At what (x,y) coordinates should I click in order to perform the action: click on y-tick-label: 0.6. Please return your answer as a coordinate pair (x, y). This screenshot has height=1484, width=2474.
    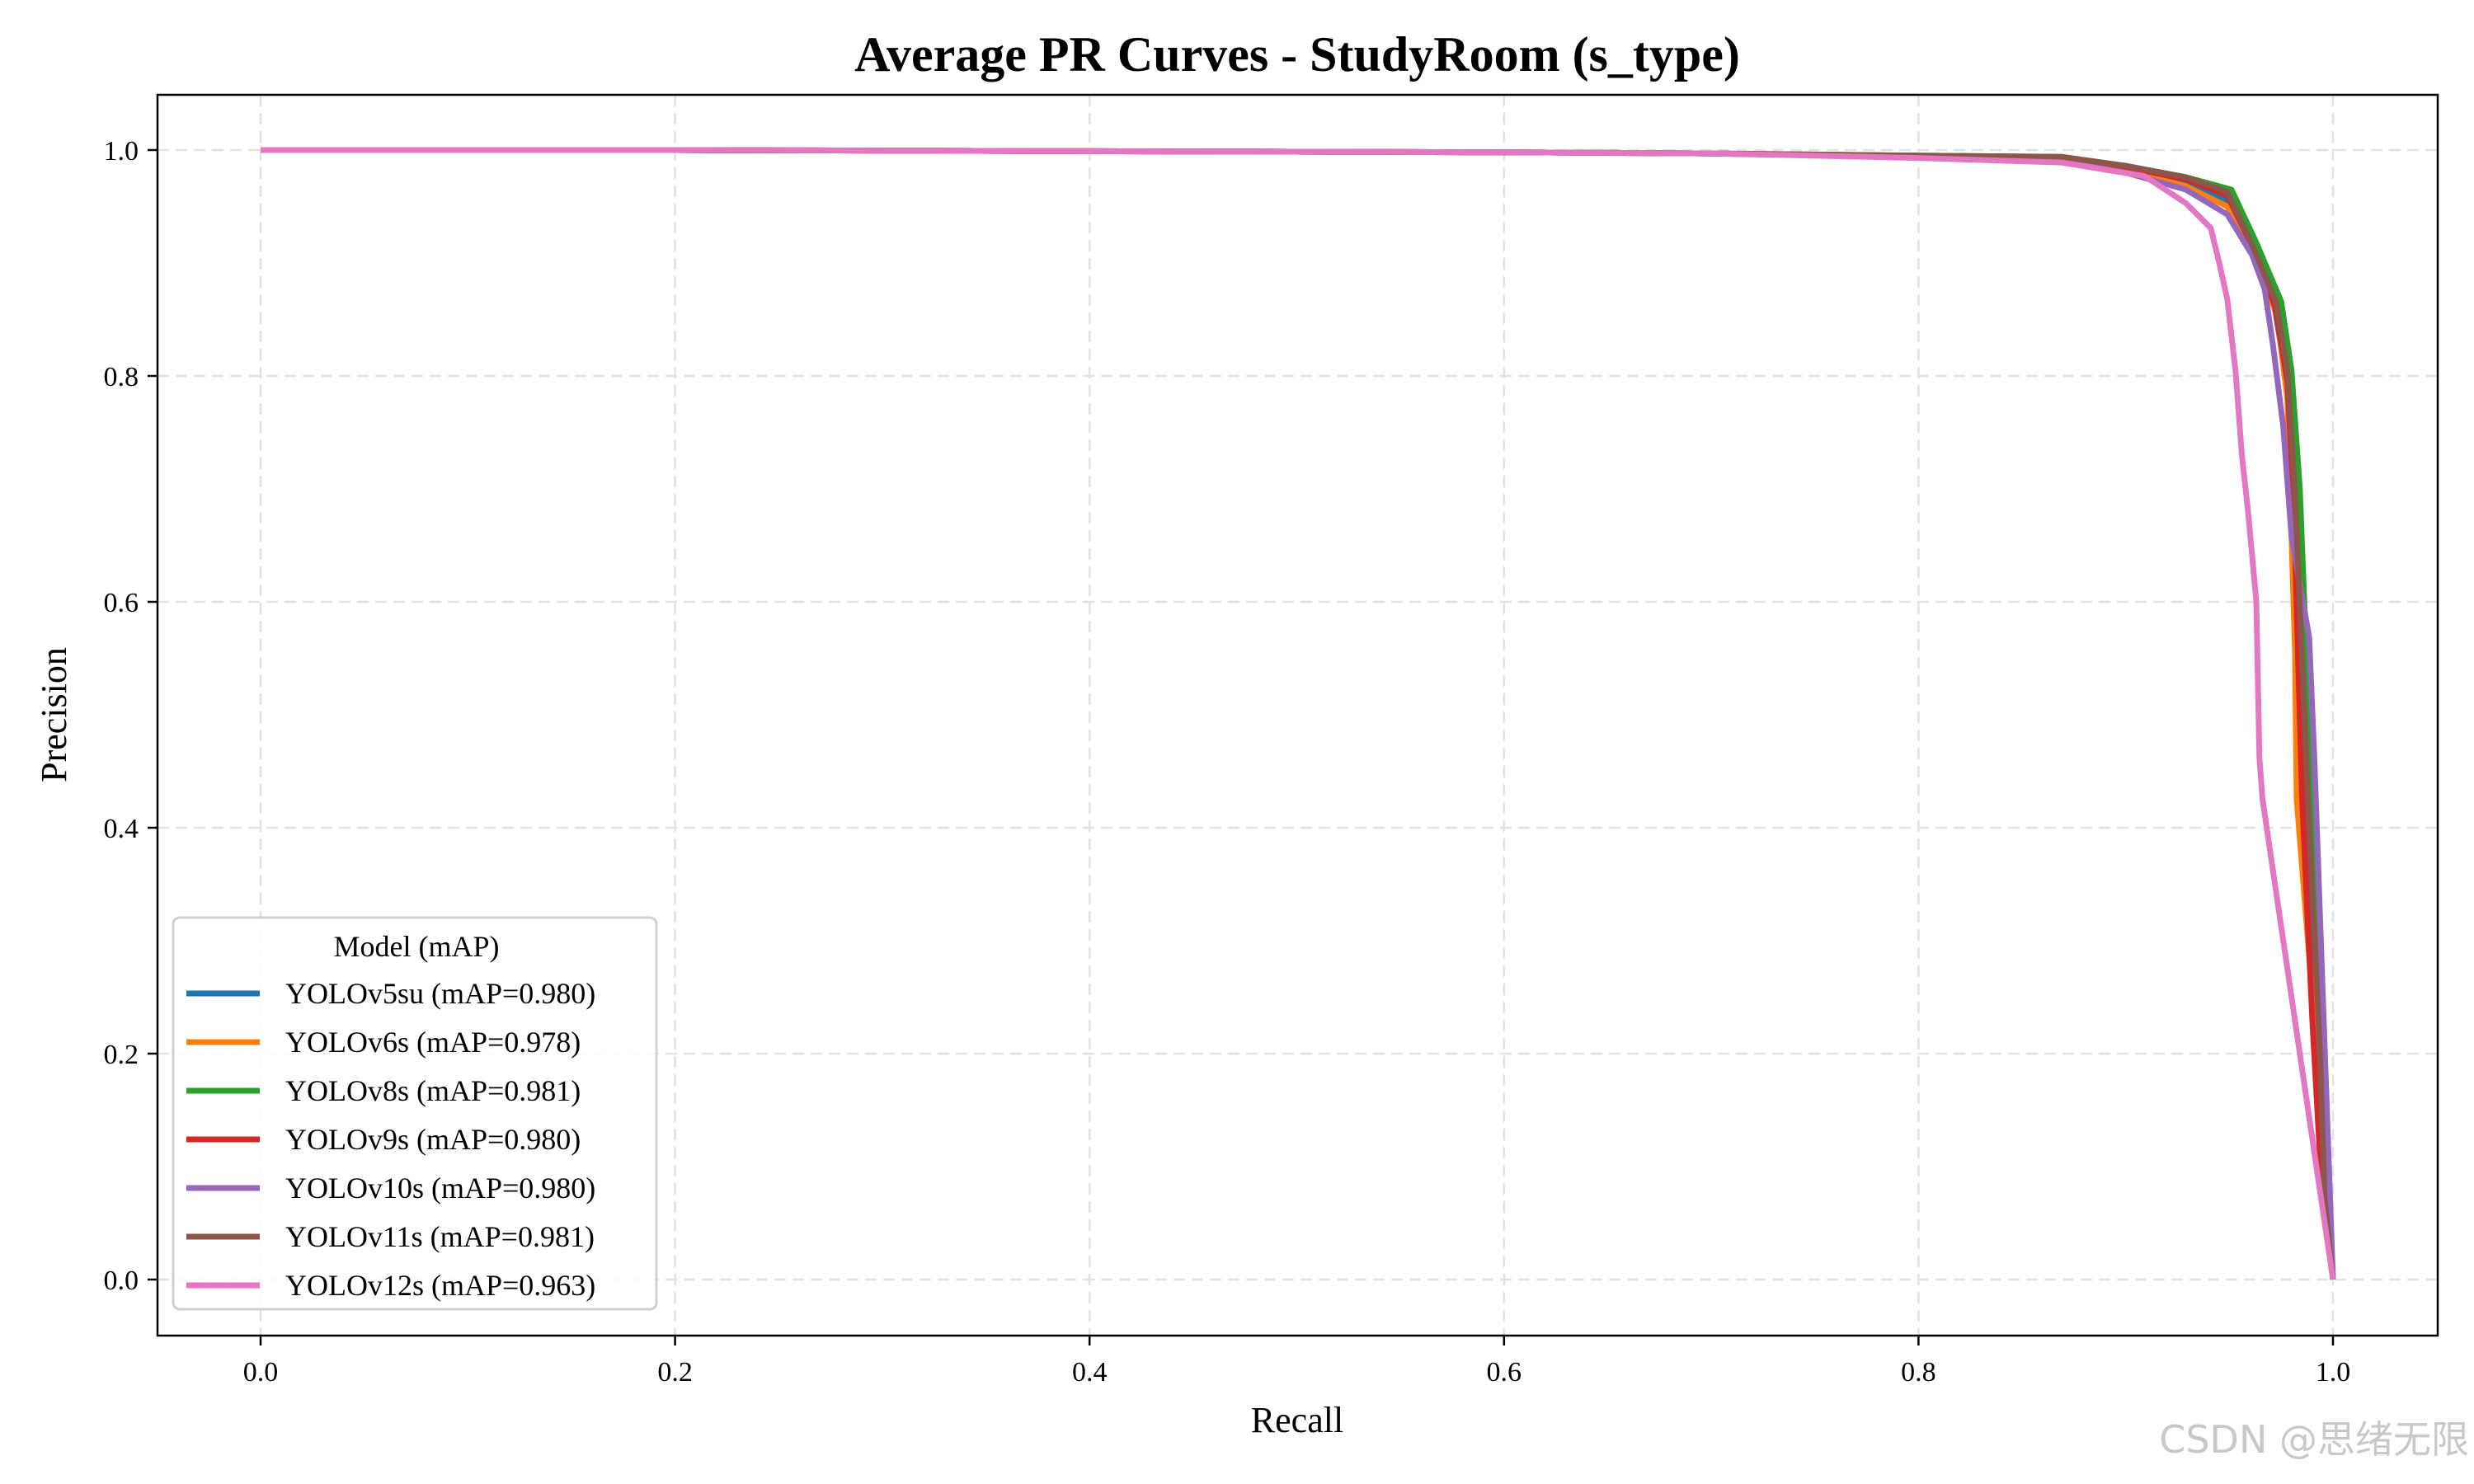
    Looking at the image, I should click on (121, 603).